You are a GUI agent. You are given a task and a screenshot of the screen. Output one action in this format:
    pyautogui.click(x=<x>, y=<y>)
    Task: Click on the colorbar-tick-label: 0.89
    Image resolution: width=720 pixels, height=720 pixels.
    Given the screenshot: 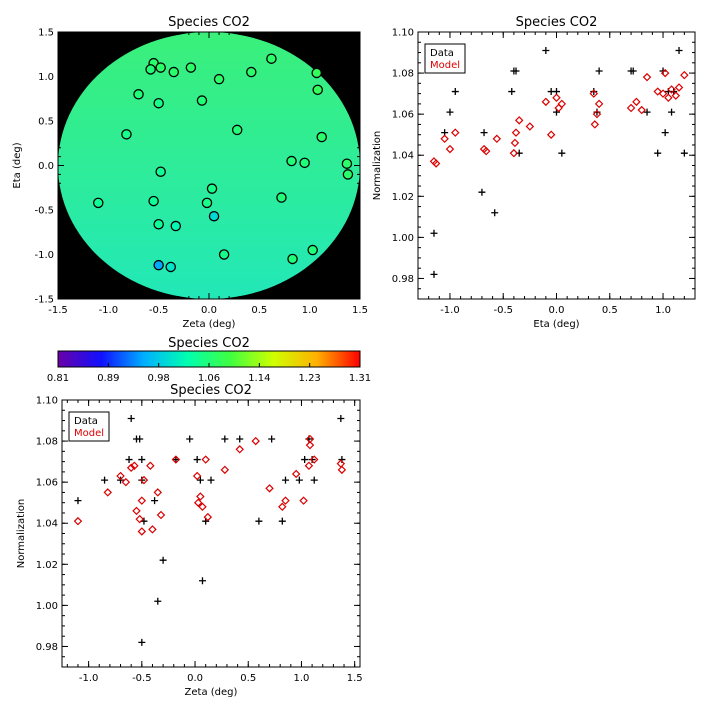 What is the action you would take?
    pyautogui.click(x=108, y=378)
    